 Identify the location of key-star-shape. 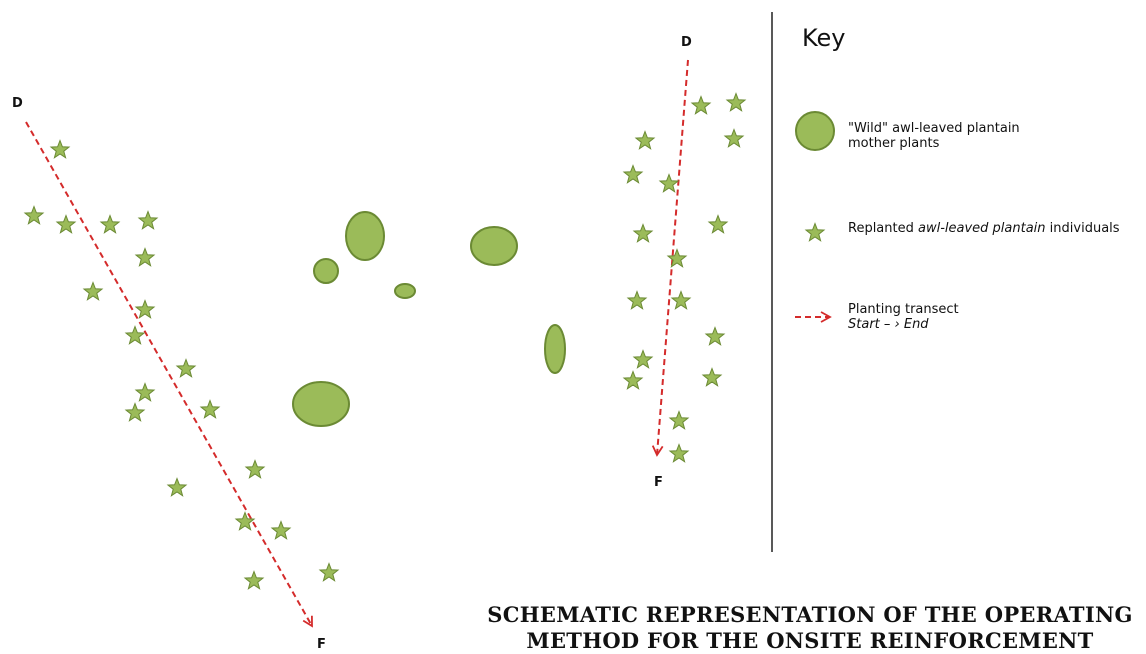
(815, 232).